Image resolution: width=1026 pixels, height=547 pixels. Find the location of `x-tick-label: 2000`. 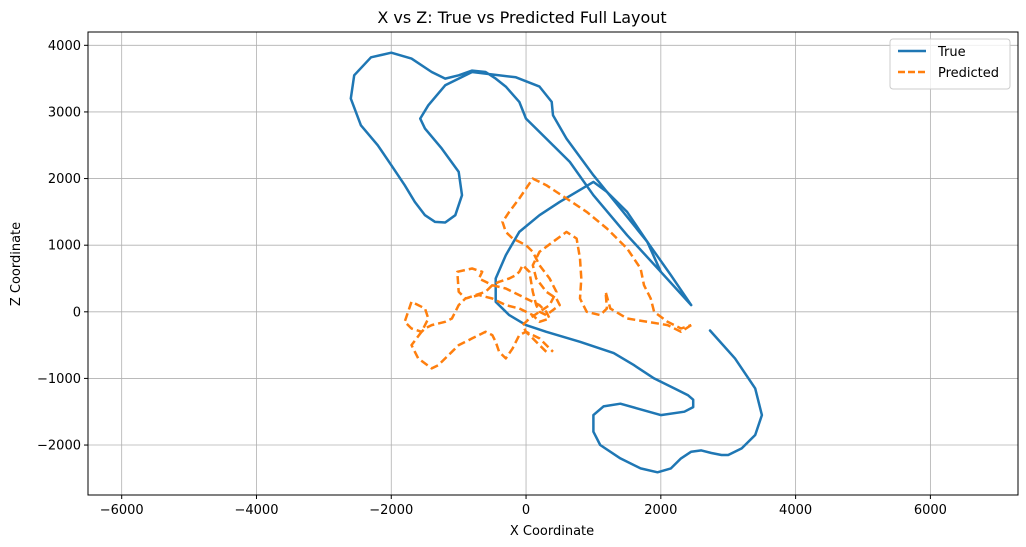

x-tick-label: 2000 is located at coordinates (660, 510).